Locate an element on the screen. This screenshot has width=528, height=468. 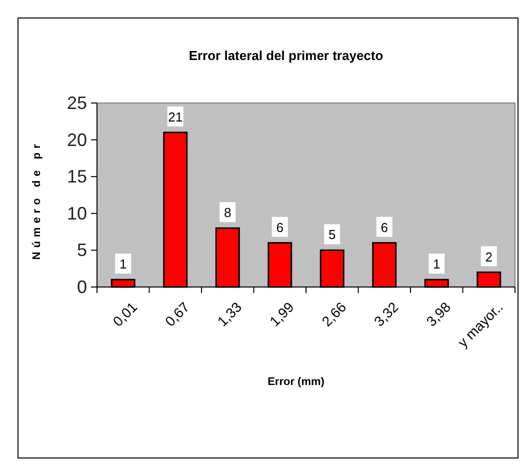
y-tick-label: 10 is located at coordinates (76, 213).